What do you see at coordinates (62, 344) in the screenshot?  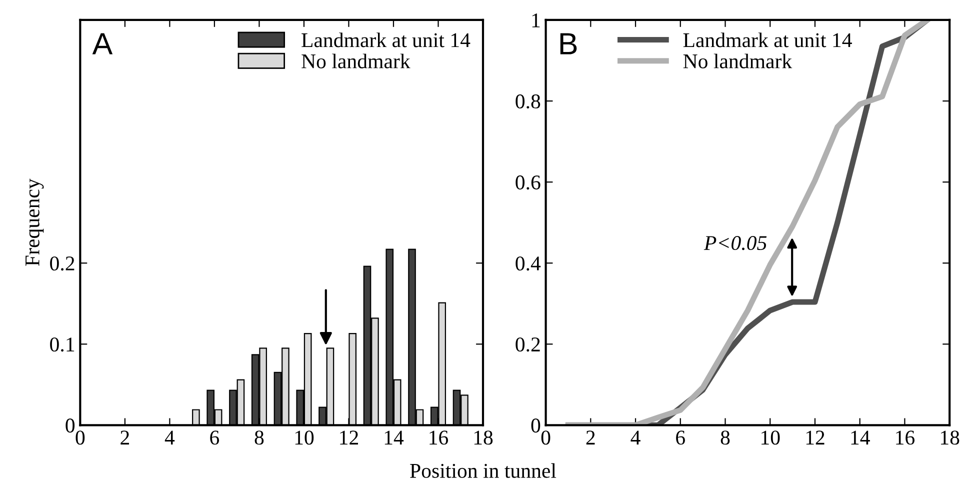 I see `y-tick-label: 0.1` at bounding box center [62, 344].